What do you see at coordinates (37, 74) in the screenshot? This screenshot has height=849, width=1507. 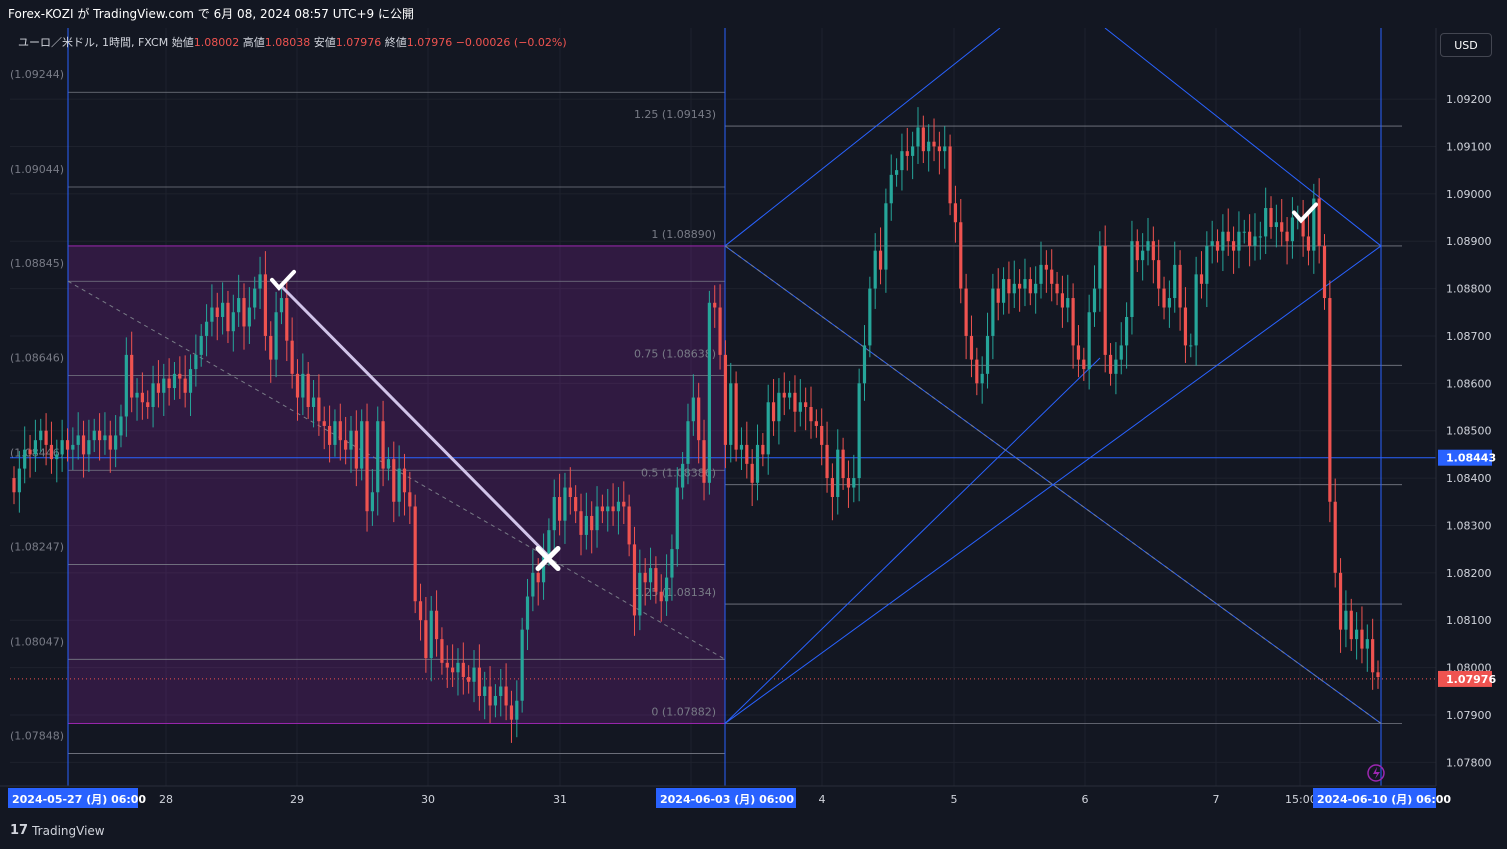 I see `left-scale-label: (1.09244)` at bounding box center [37, 74].